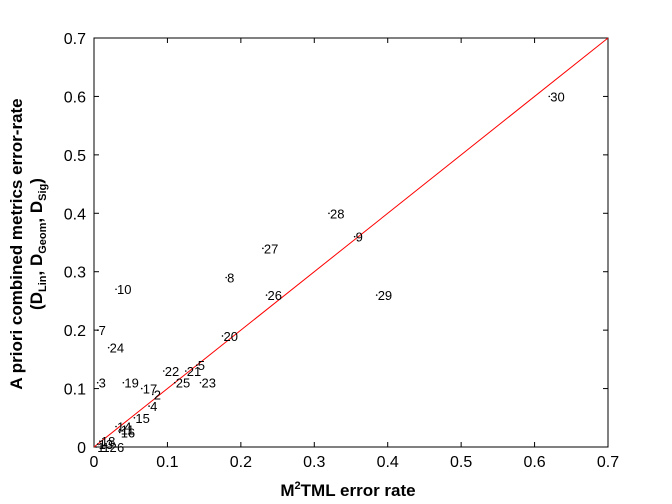  I want to click on data-point-label: 15, so click(142, 418).